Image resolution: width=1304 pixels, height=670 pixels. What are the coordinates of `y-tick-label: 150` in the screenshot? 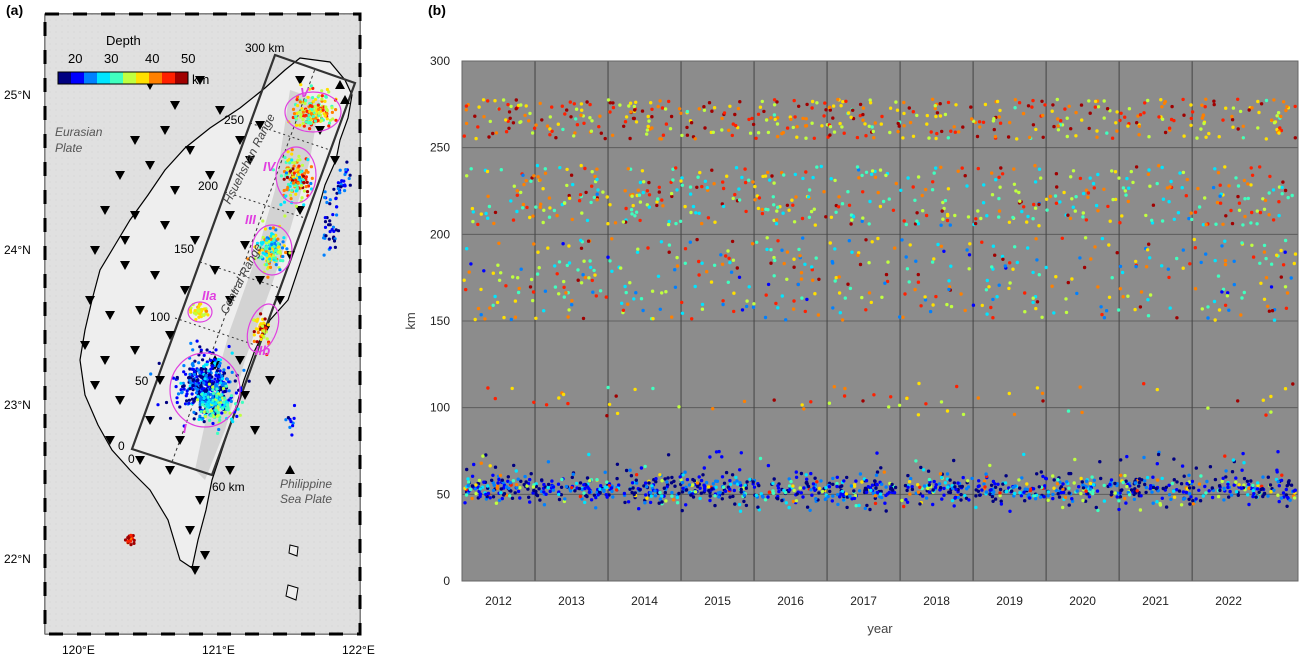 It's located at (440, 321).